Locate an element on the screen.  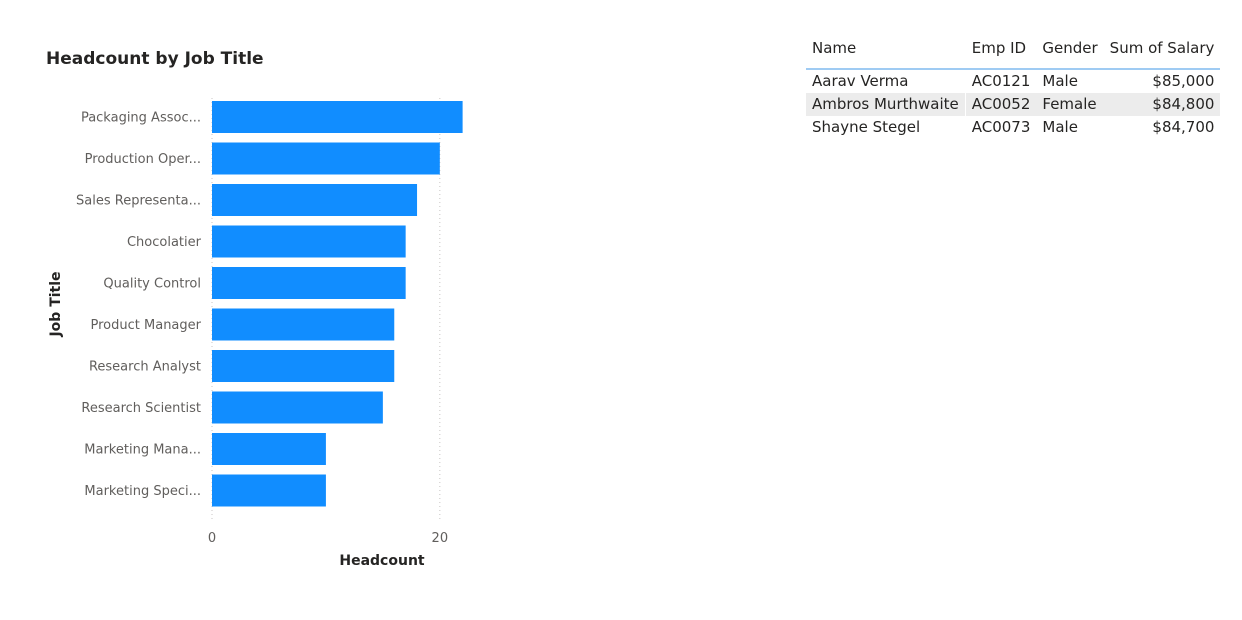
column-header-sum-of-salary: Sum of Salary is located at coordinates (1162, 50).